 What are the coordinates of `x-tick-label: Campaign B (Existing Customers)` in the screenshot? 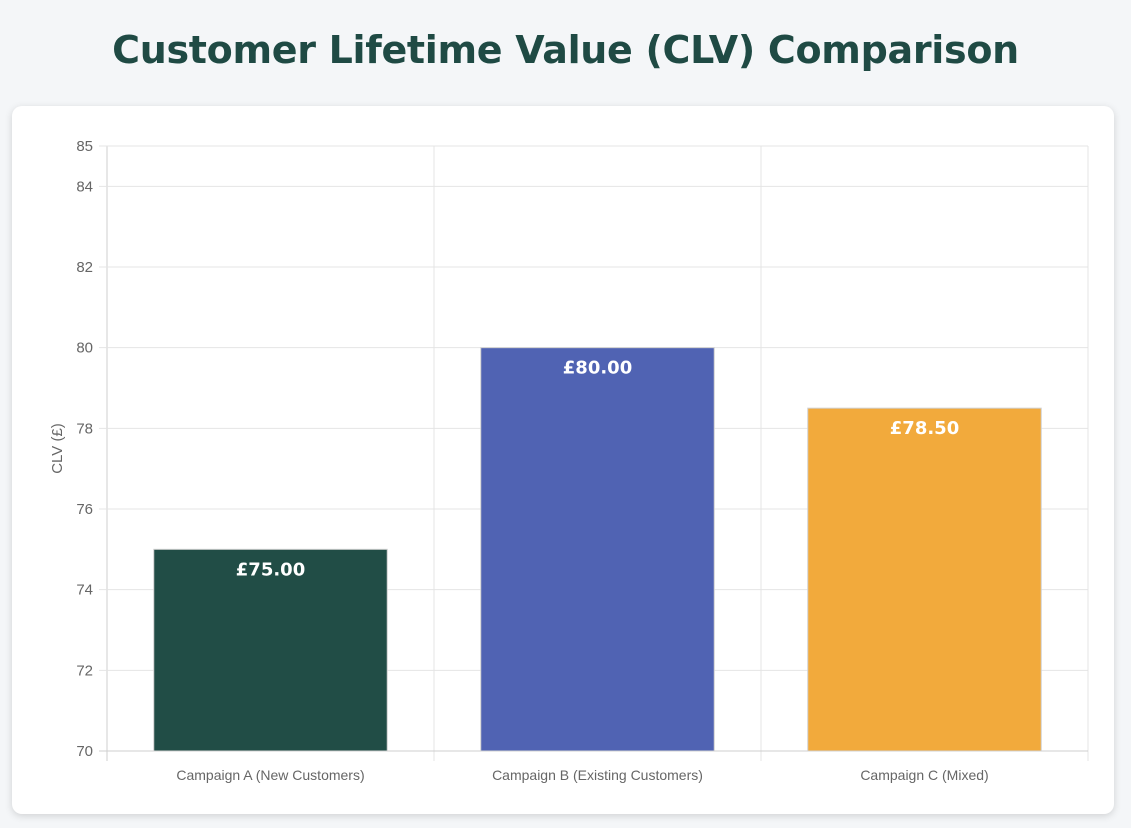 It's located at (597, 775).